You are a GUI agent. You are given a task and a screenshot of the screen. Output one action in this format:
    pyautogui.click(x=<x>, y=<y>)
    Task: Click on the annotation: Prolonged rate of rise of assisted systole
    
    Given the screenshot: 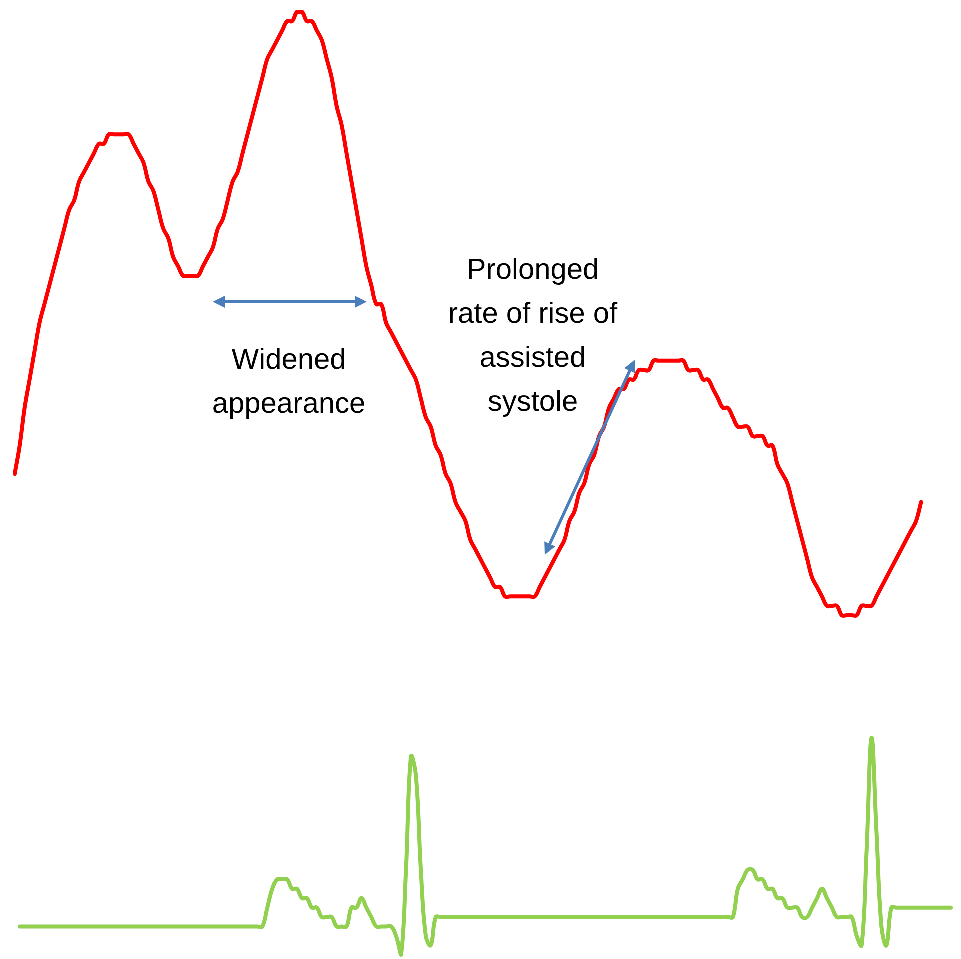 What is the action you would take?
    pyautogui.click(x=533, y=336)
    